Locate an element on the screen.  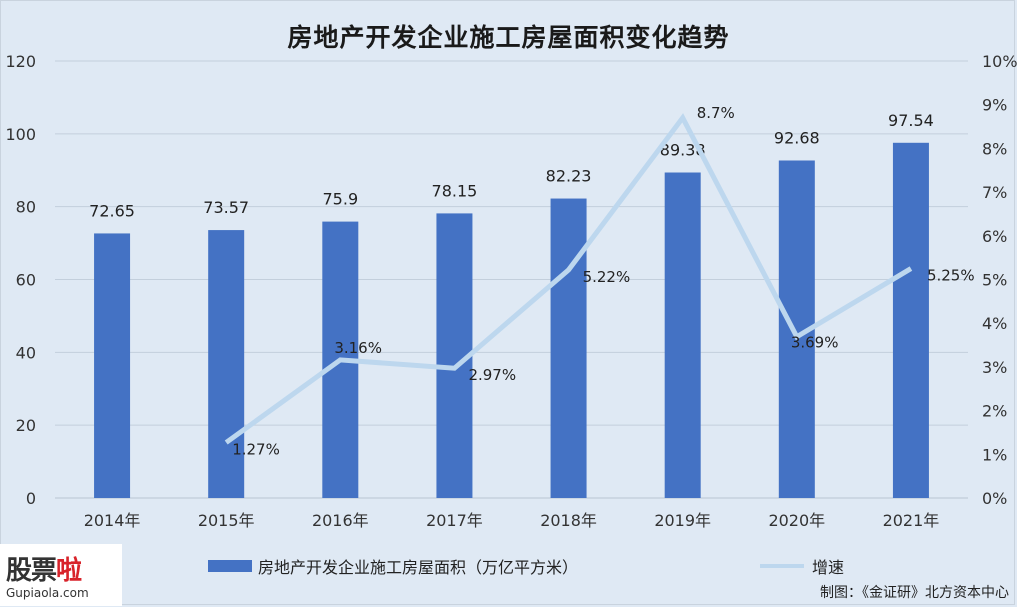
legend-line-entry: 增速 is located at coordinates (802, 566).